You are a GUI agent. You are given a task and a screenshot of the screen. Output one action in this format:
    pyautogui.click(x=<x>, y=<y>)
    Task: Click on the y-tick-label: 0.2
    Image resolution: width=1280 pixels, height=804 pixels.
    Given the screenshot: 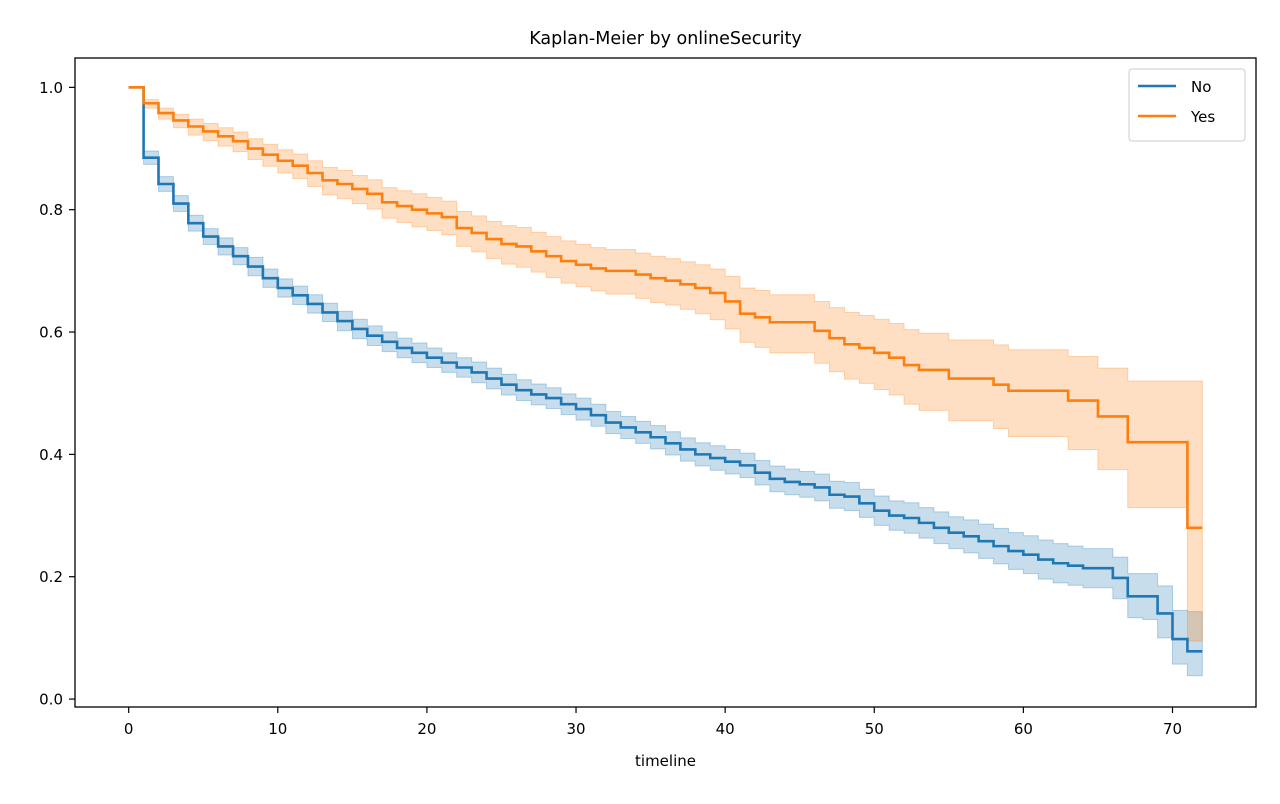 What is the action you would take?
    pyautogui.click(x=51, y=577)
    